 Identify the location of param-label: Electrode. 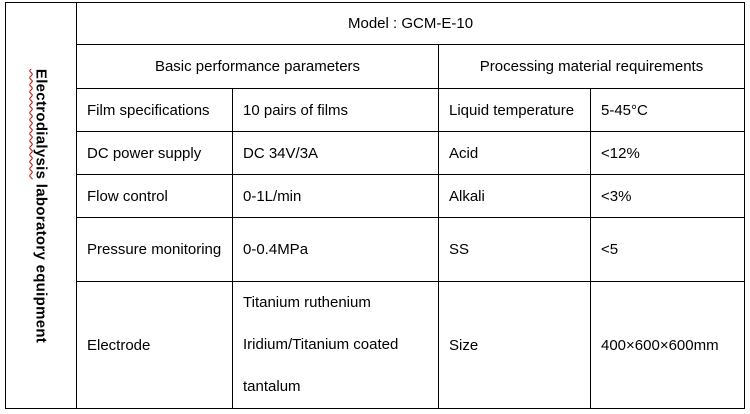
(154, 345).